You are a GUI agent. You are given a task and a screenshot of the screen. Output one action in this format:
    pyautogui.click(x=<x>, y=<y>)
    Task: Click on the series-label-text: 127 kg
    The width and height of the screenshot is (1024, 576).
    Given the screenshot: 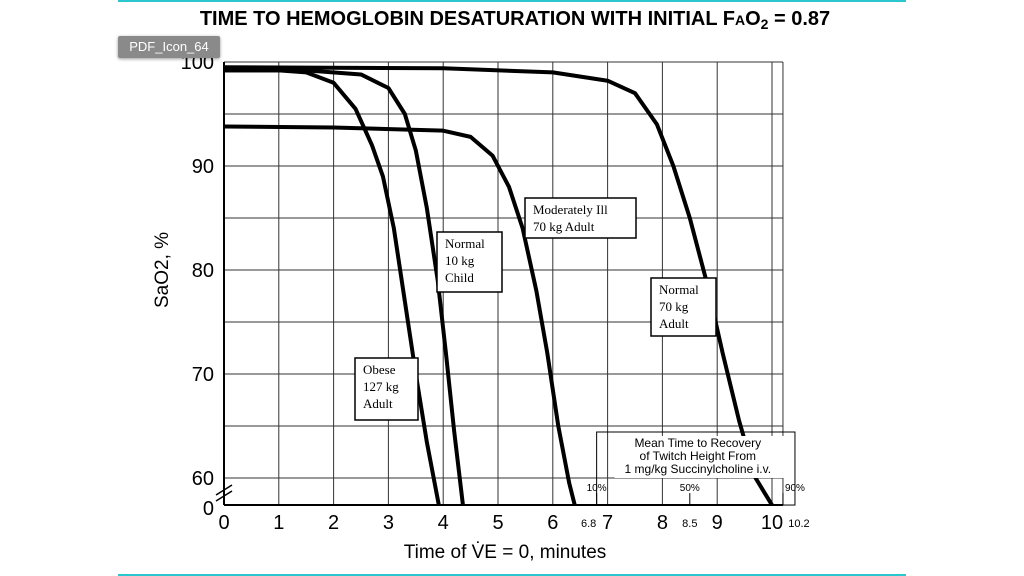 What is the action you would take?
    pyautogui.click(x=381, y=386)
    